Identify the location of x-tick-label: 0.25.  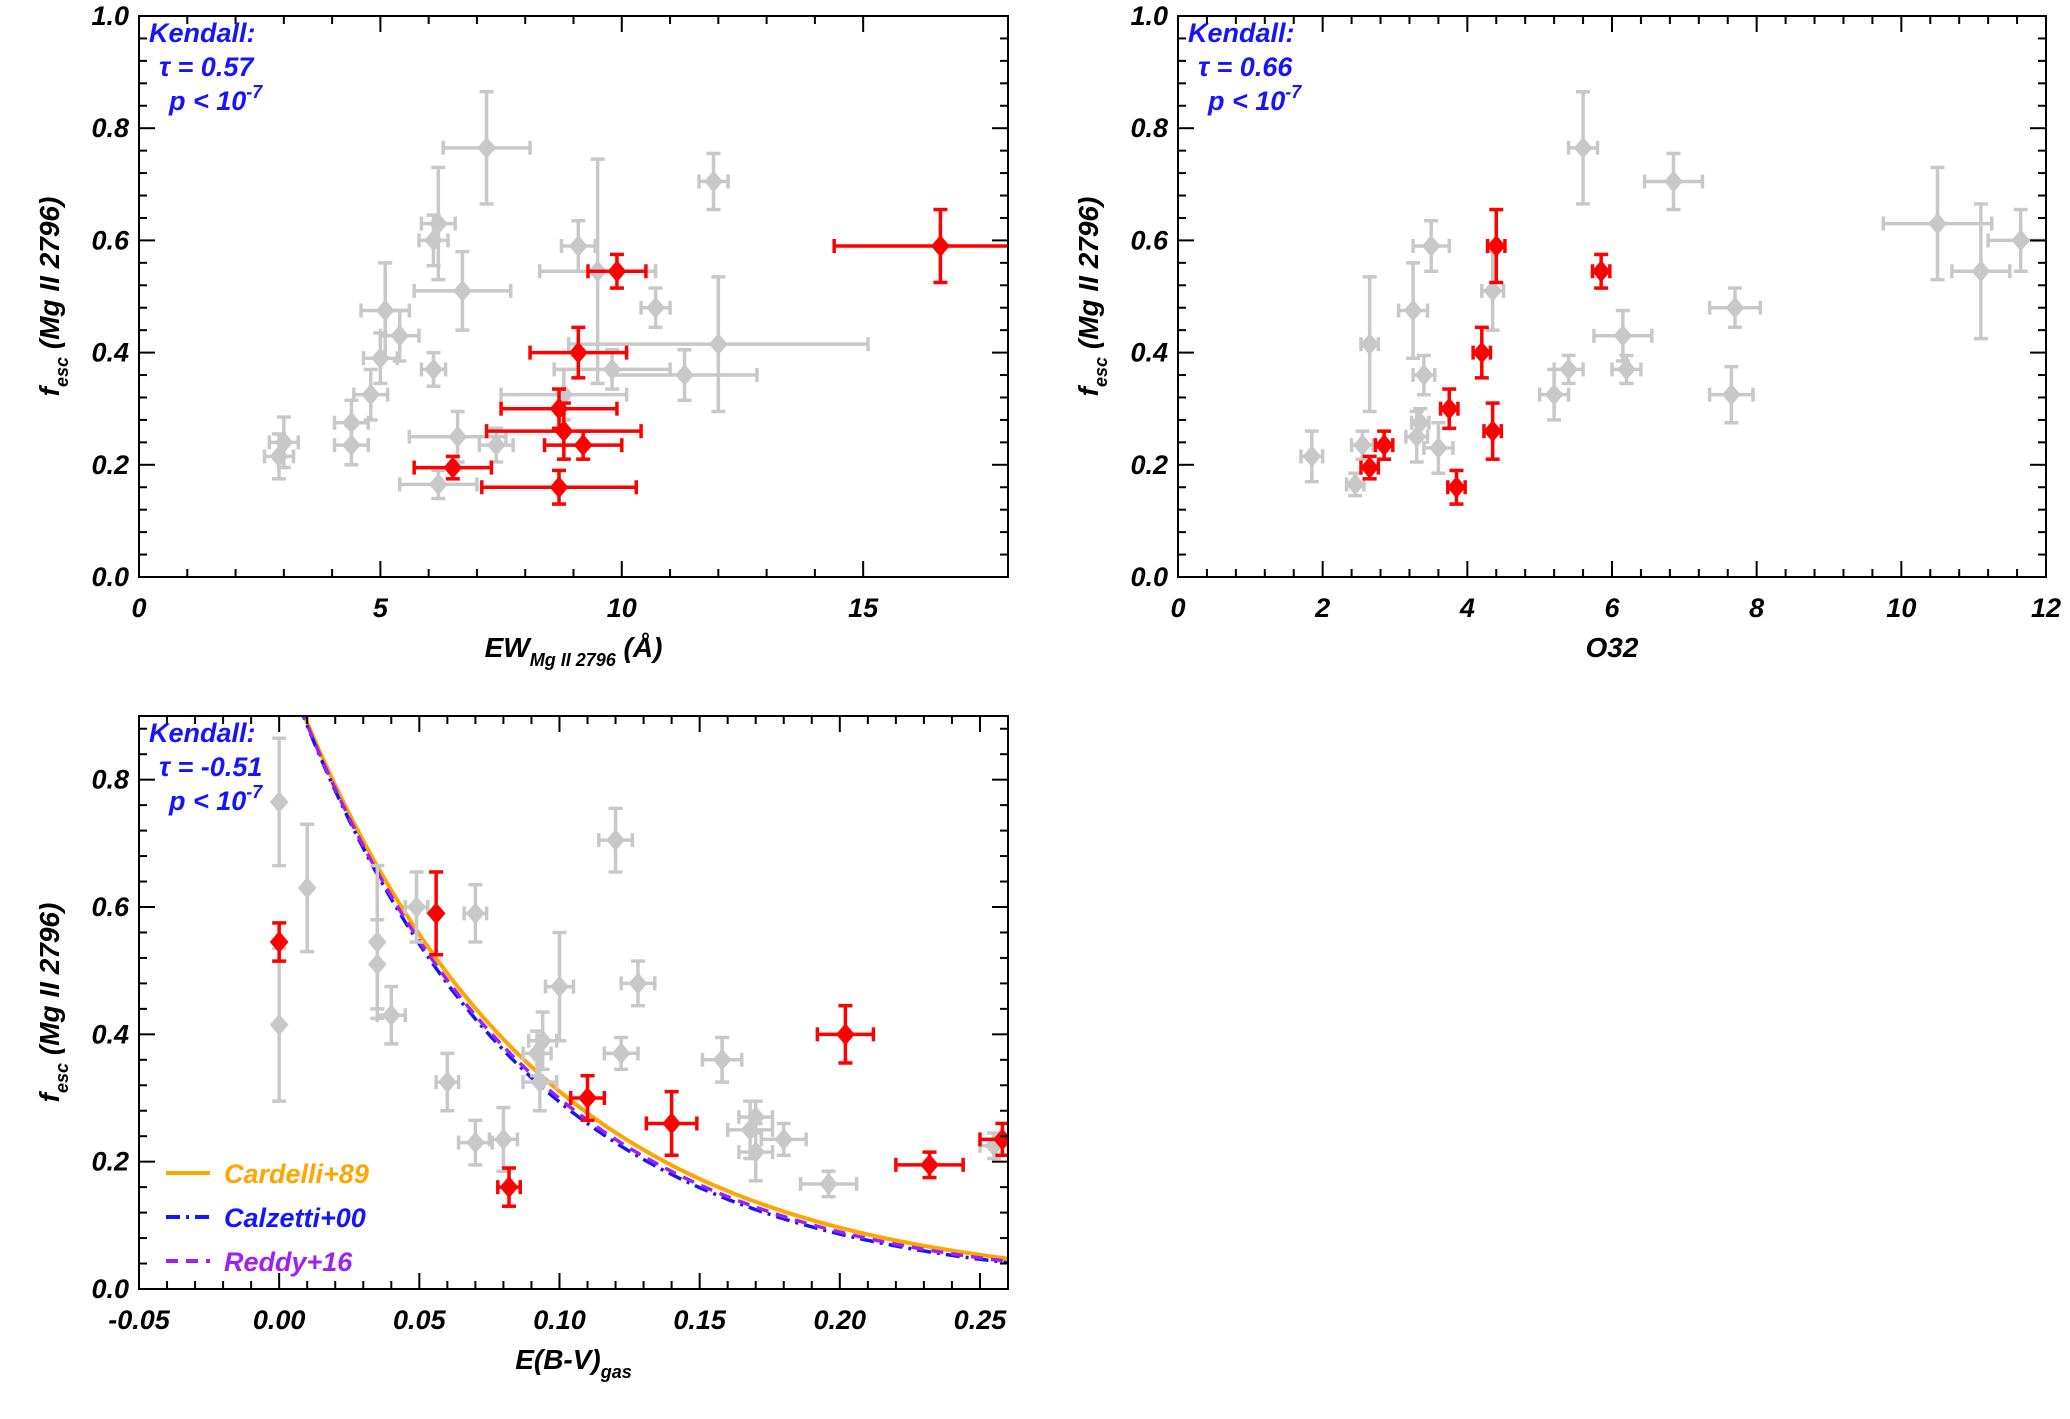
(981, 1320).